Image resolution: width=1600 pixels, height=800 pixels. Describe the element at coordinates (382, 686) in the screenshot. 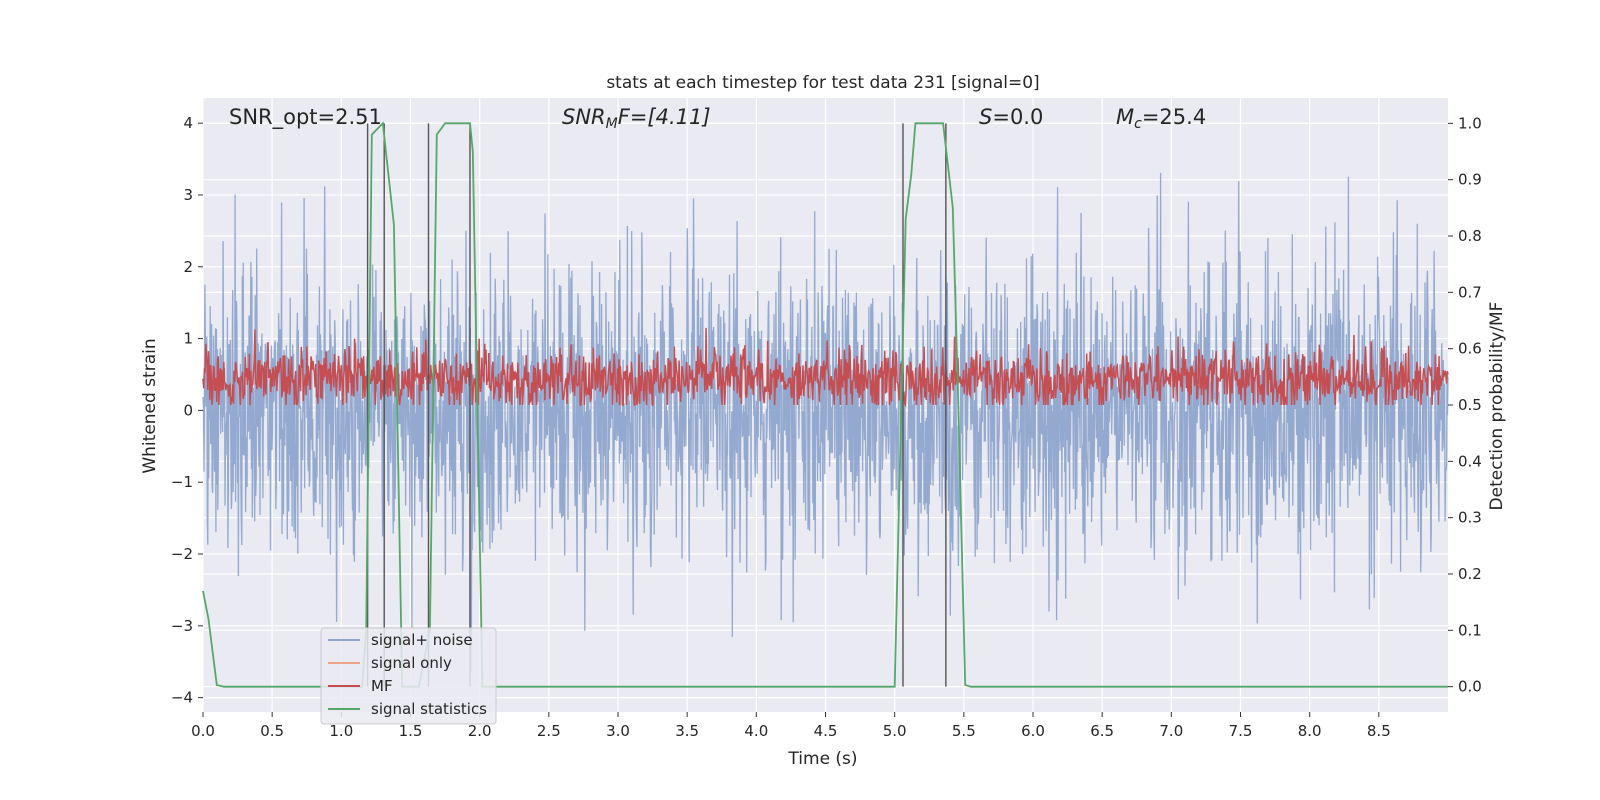

I see `legend-label-mf: MF` at that location.